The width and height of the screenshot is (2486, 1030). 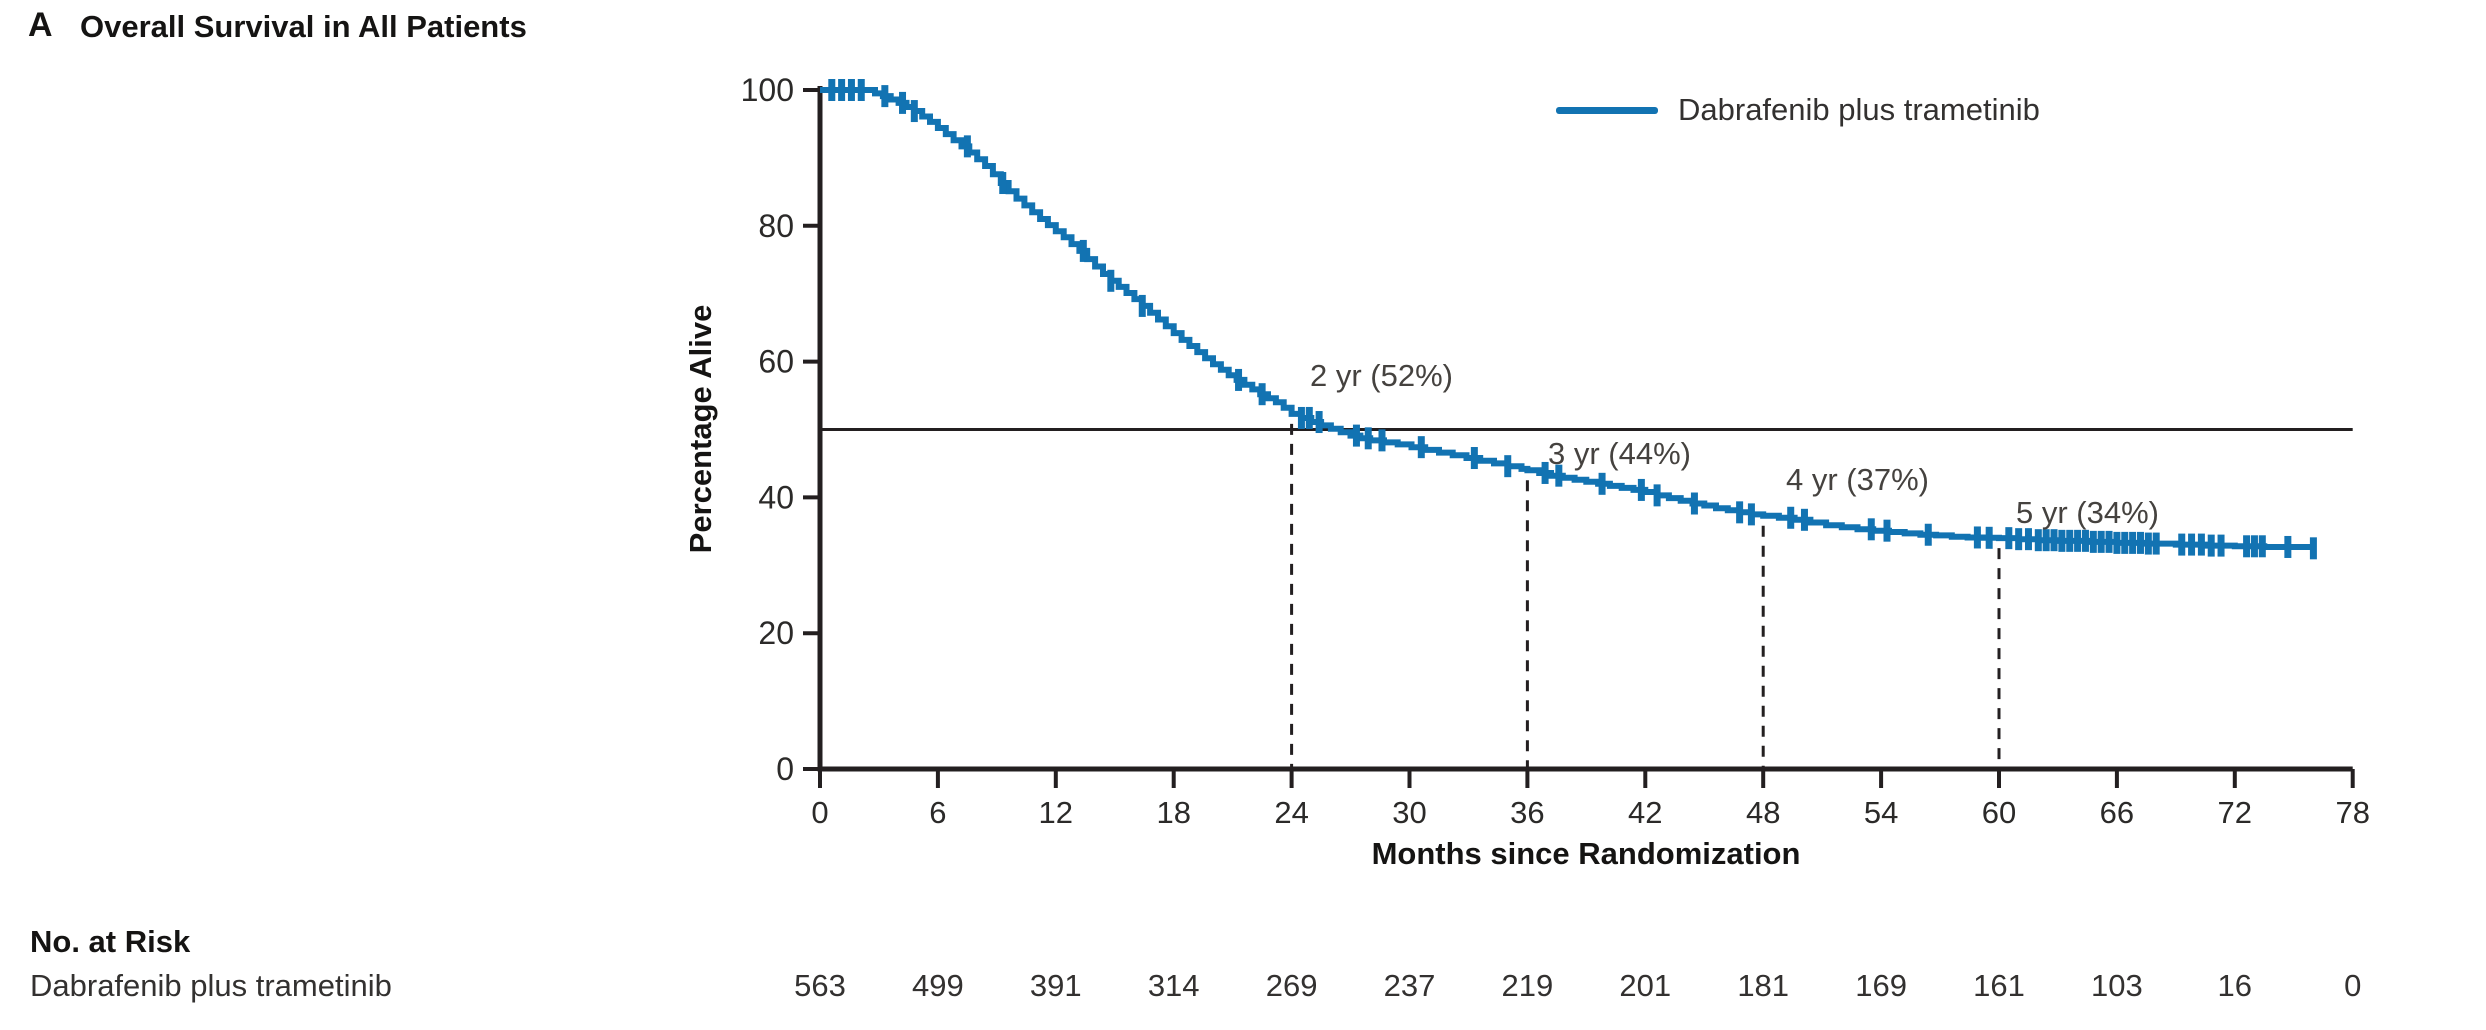 I want to click on x-tick-label-54: 54, so click(x=1881, y=812).